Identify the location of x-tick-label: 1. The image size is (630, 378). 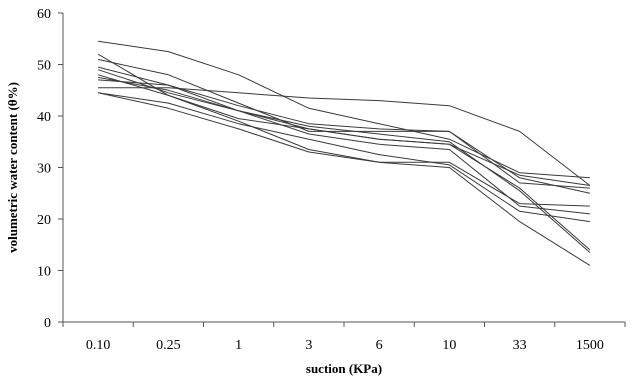
(238, 345).